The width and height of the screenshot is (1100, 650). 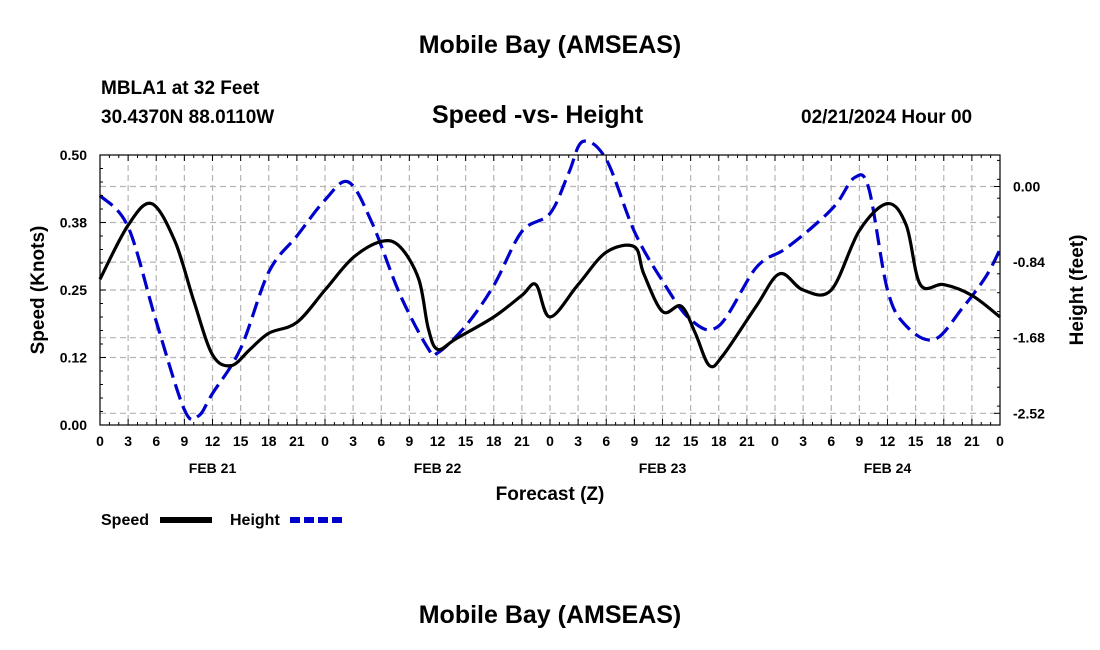 What do you see at coordinates (188, 117) in the screenshot?
I see `station-coordinates: 30.4370N 88.0110W` at bounding box center [188, 117].